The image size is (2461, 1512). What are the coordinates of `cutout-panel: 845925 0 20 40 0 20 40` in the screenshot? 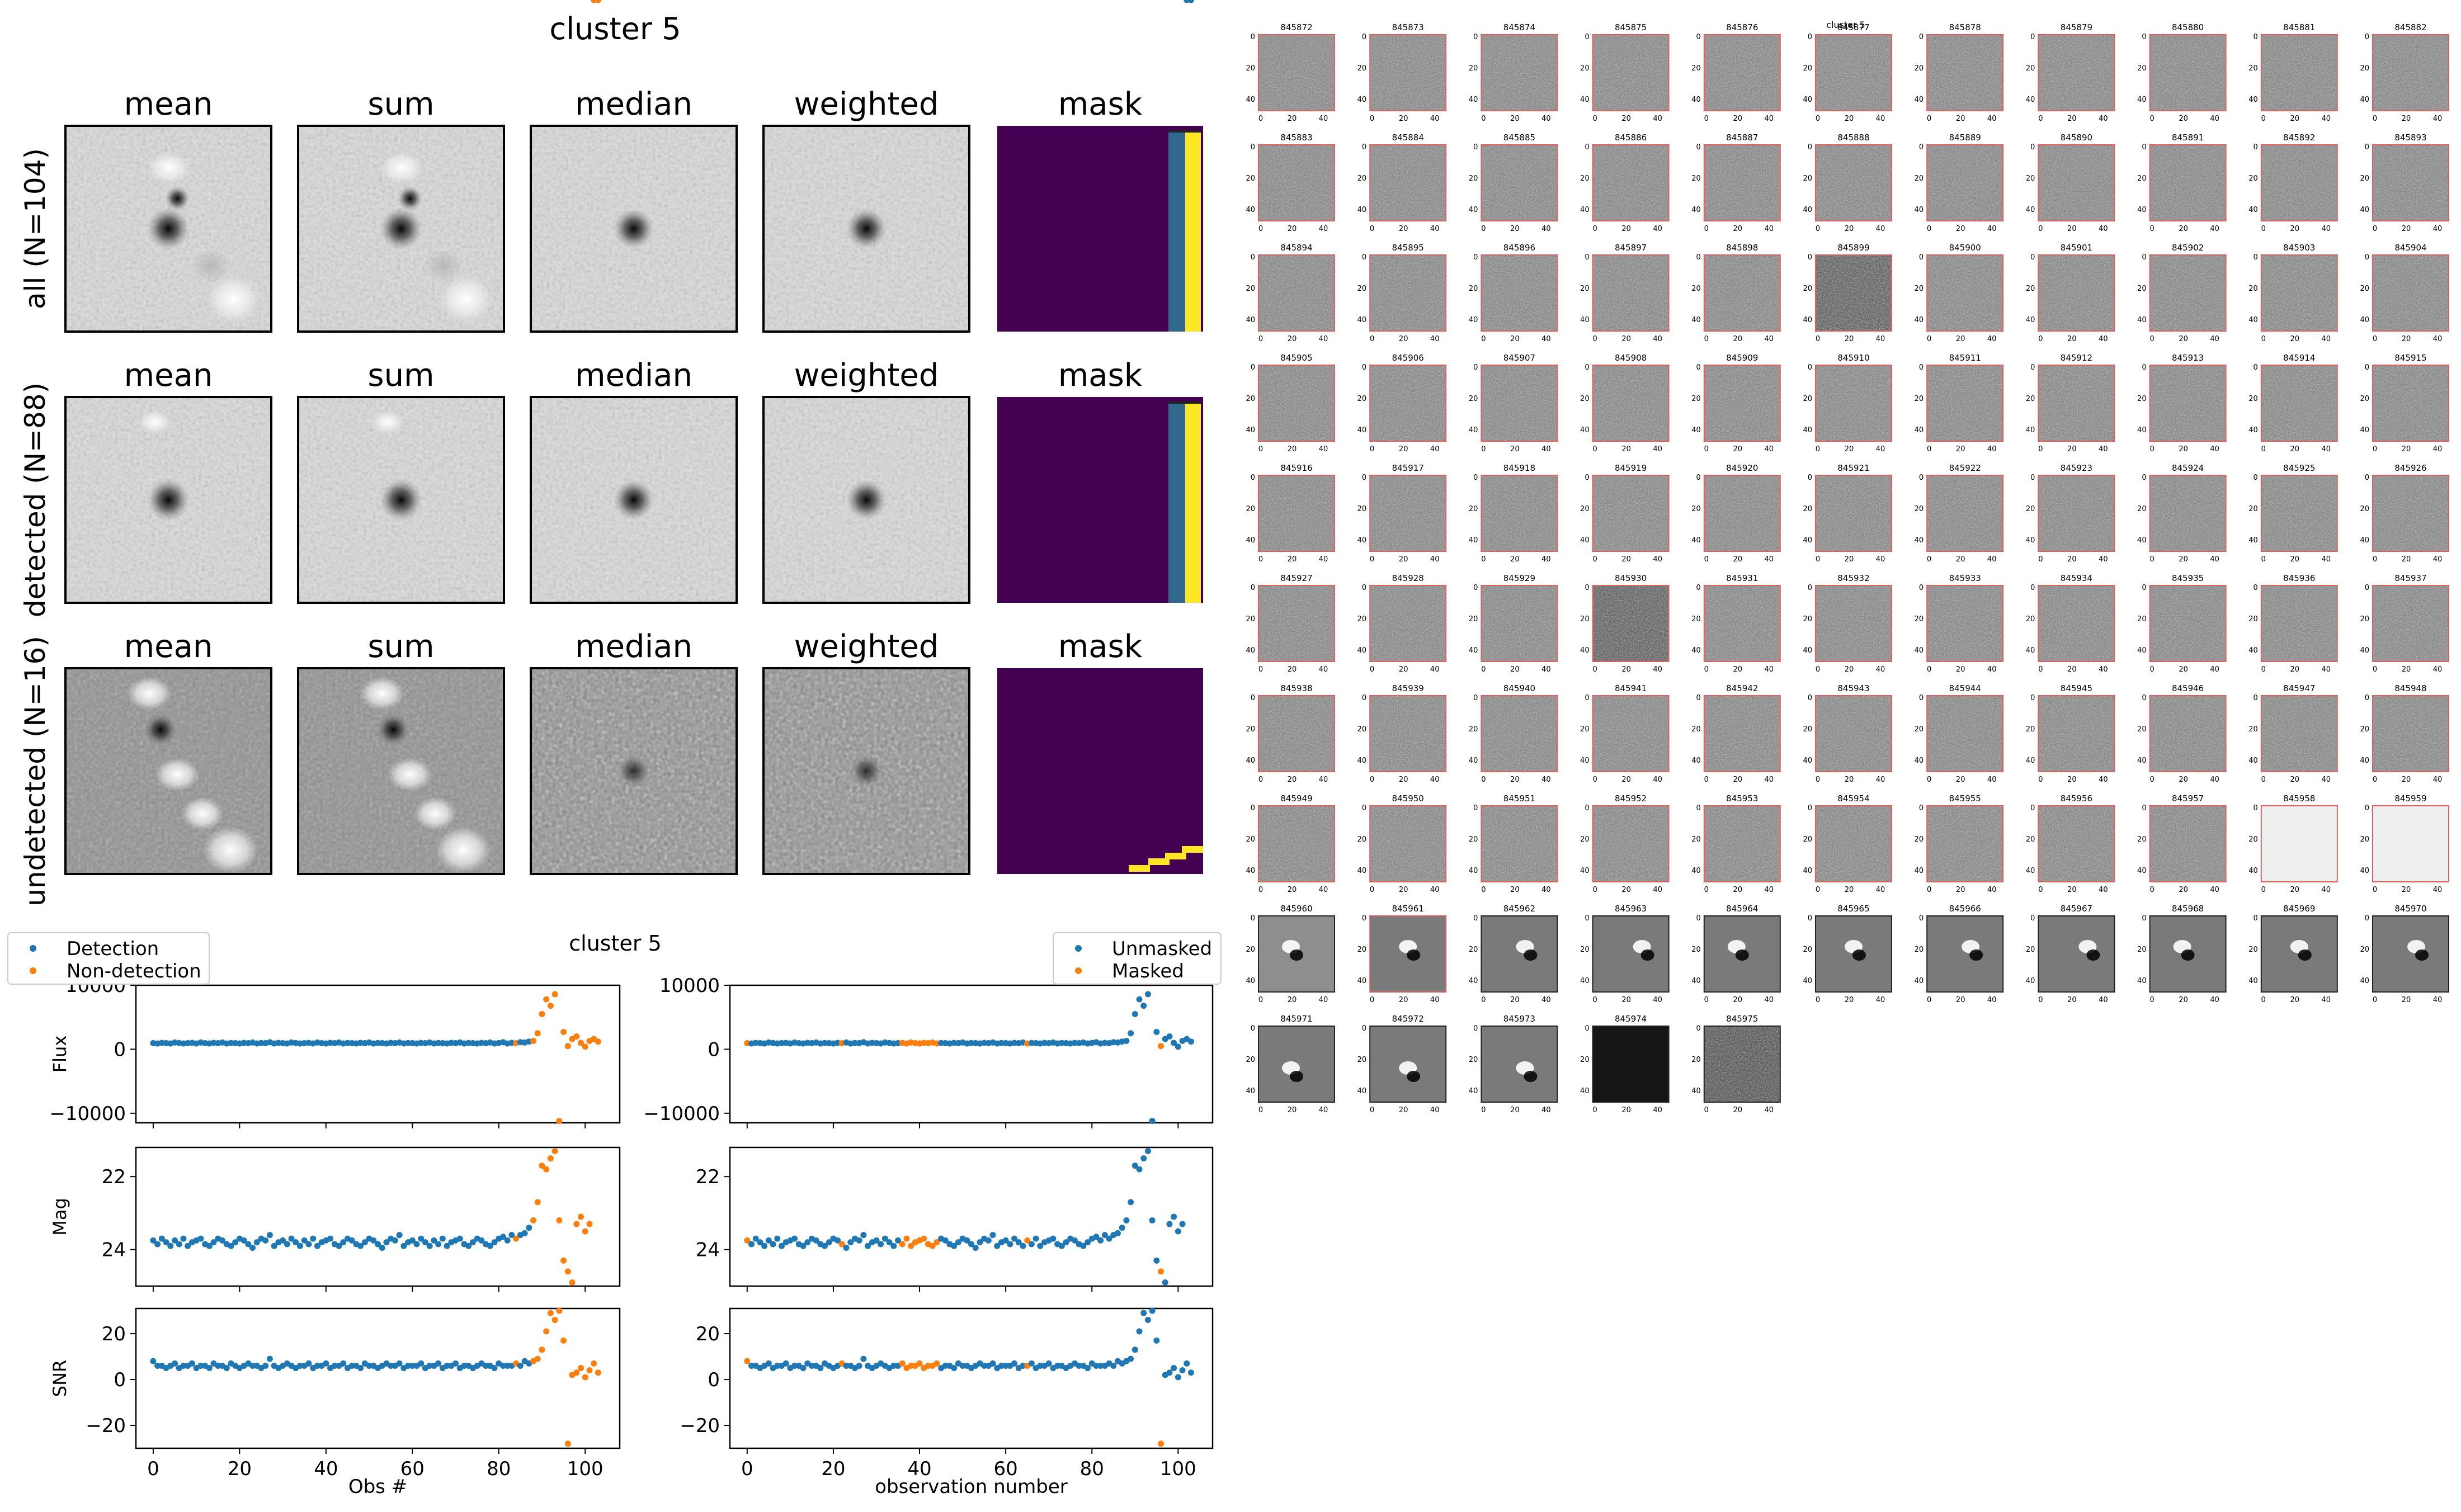 It's located at (2293, 513).